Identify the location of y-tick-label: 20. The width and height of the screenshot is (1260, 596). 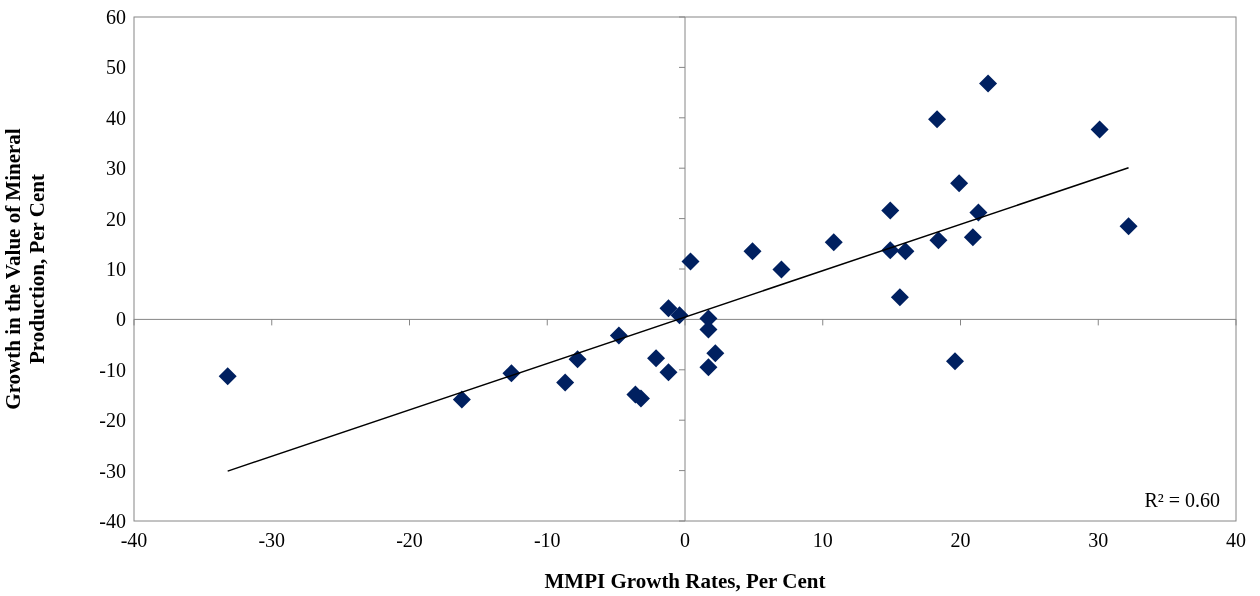
(116, 218).